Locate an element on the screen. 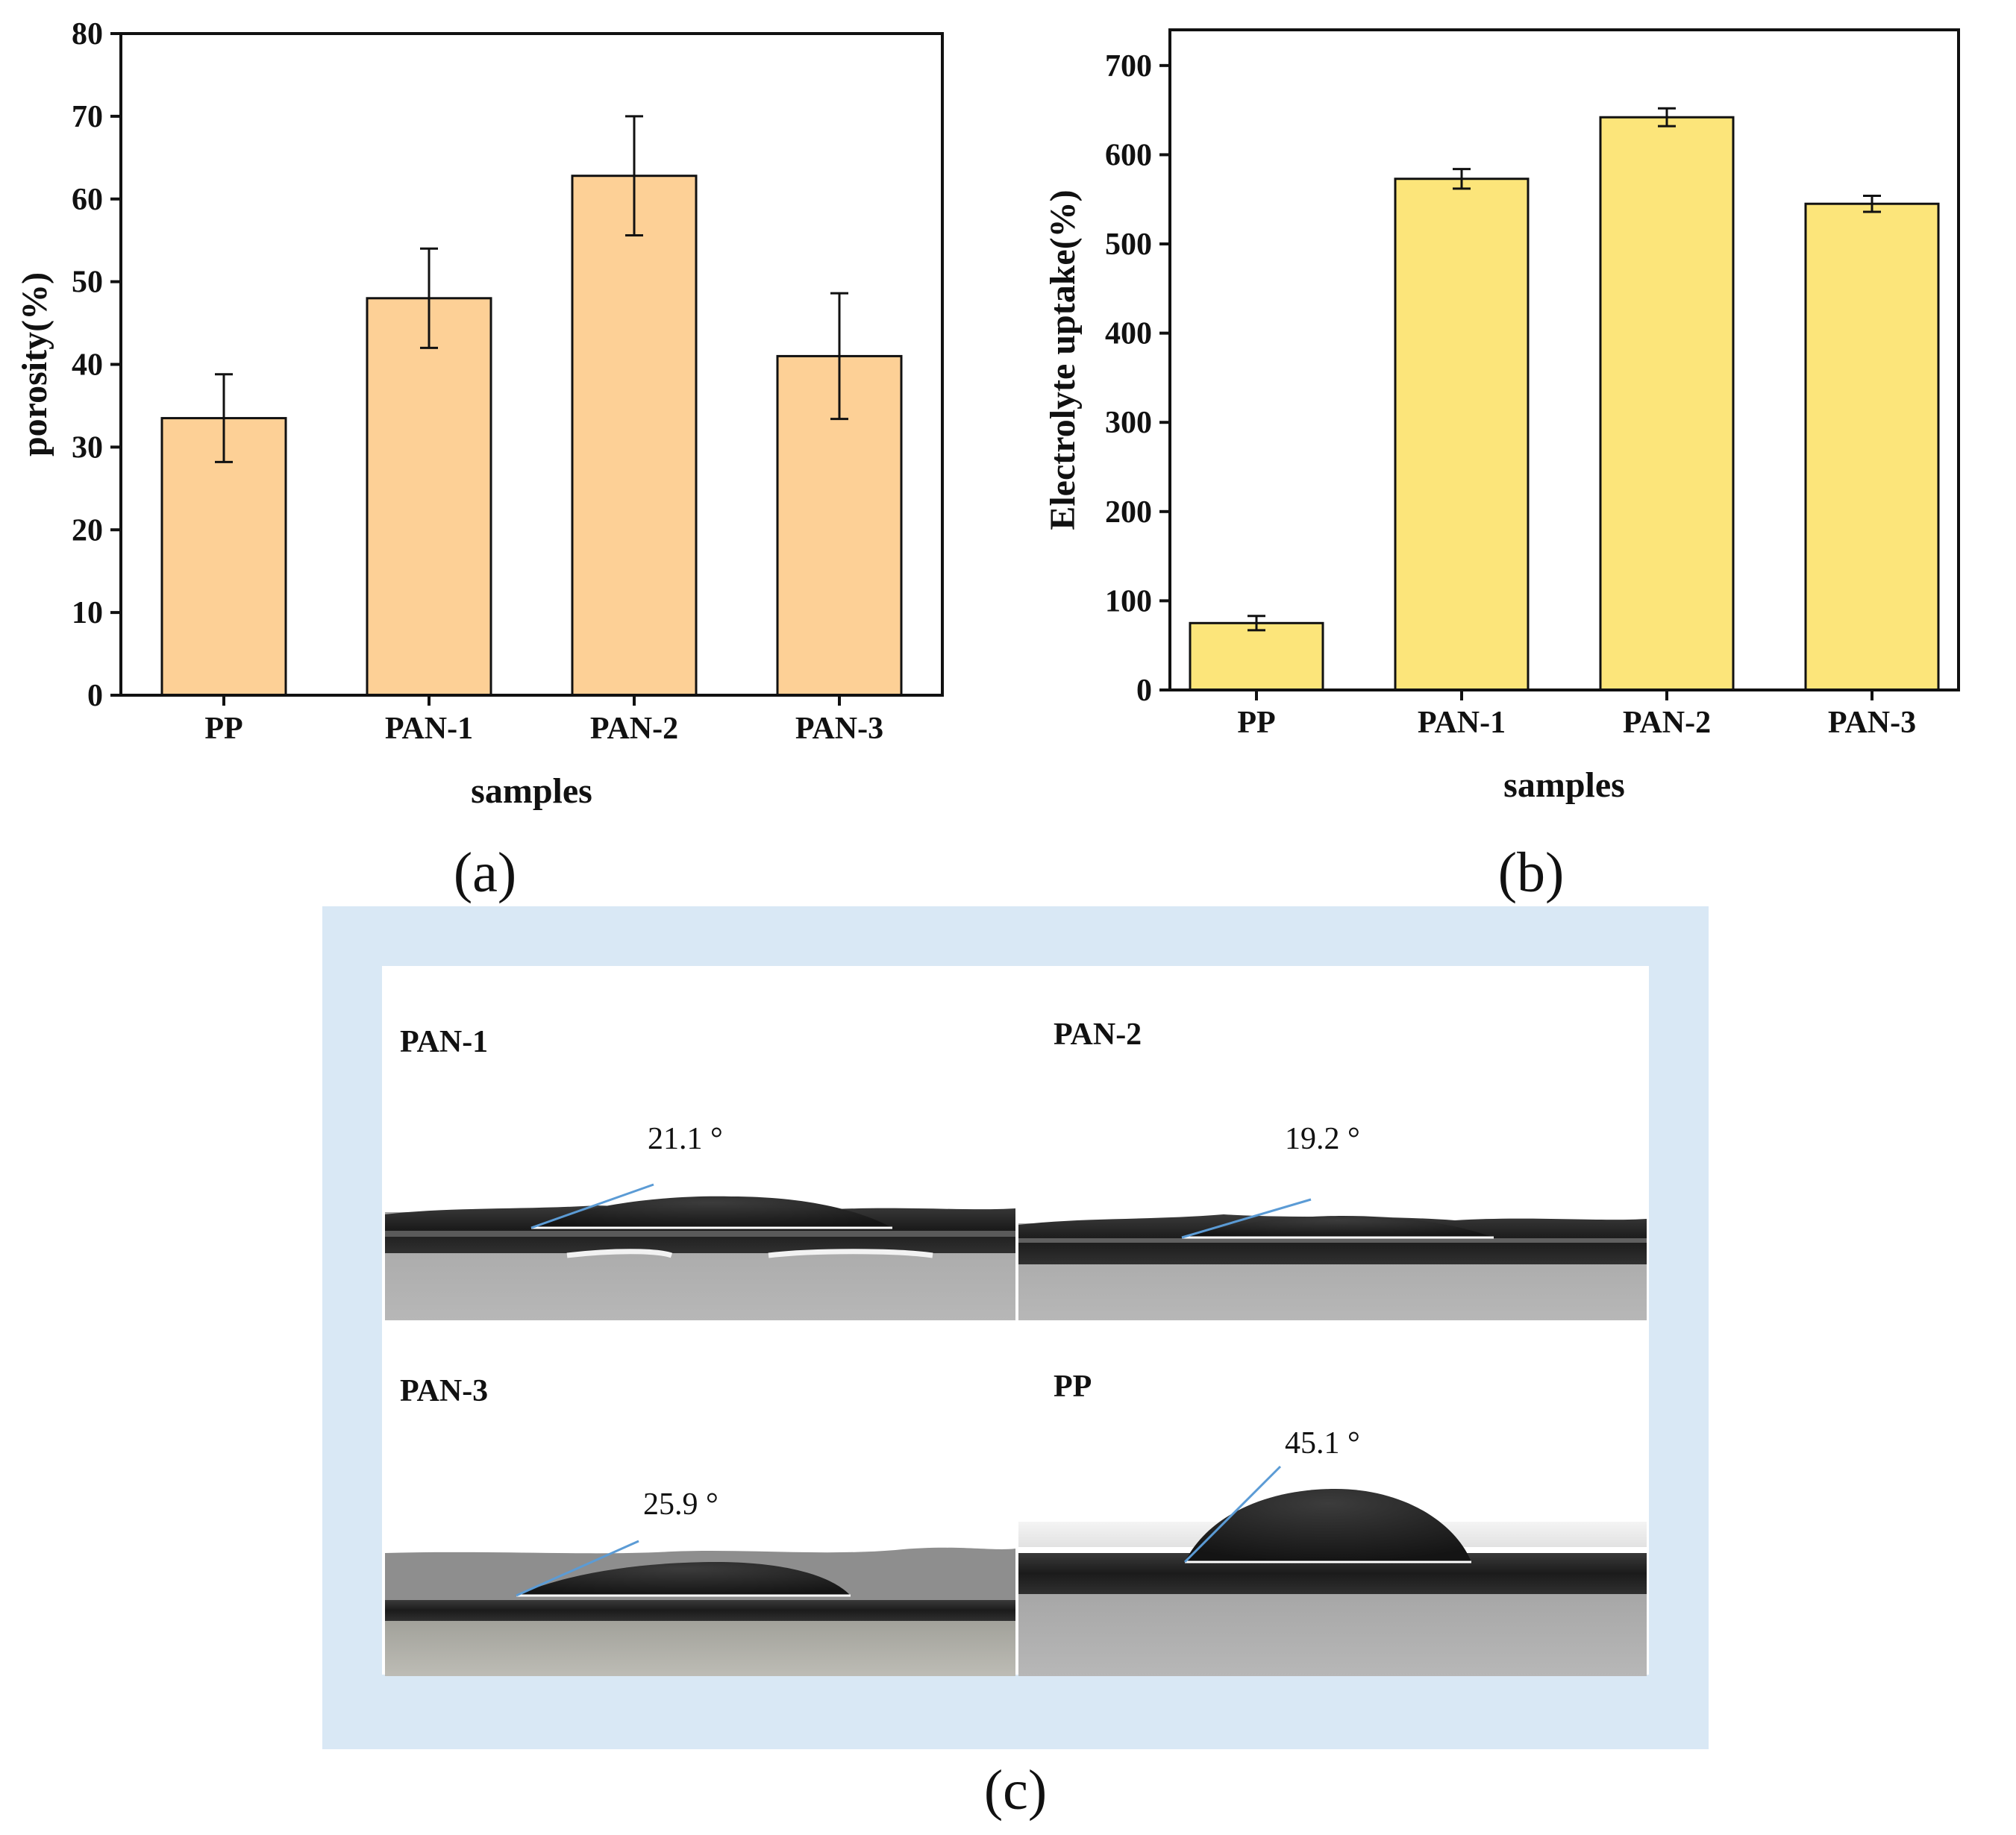 Image resolution: width=2016 pixels, height=1835 pixels. porosity-error-bars is located at coordinates (531, 289).